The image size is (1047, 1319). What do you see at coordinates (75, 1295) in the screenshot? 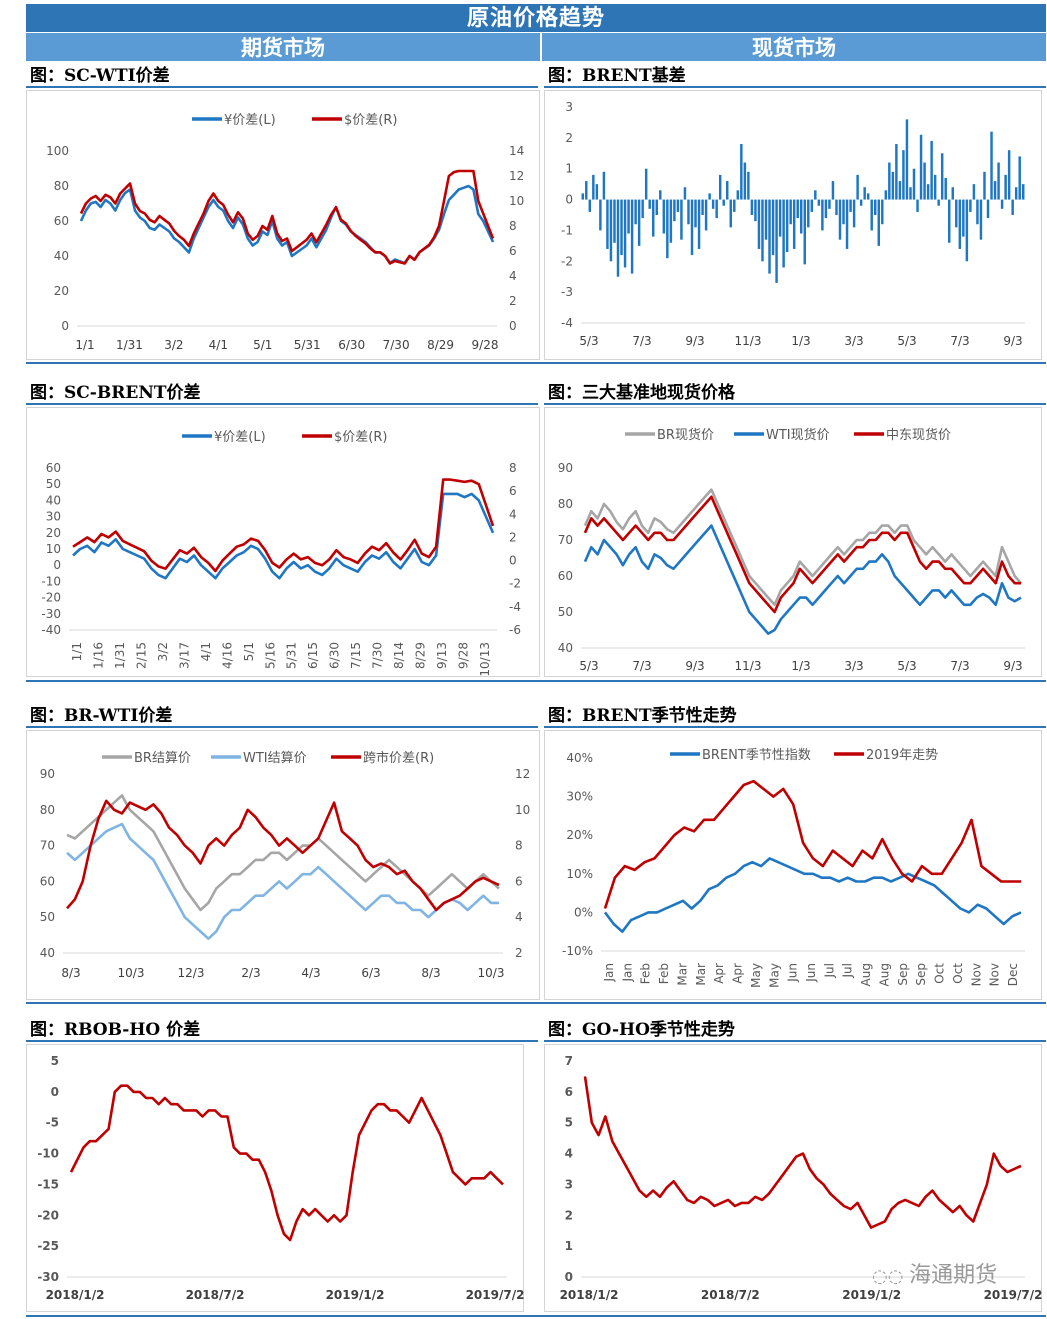
I see `x-tick-label: 2018/1/2` at bounding box center [75, 1295].